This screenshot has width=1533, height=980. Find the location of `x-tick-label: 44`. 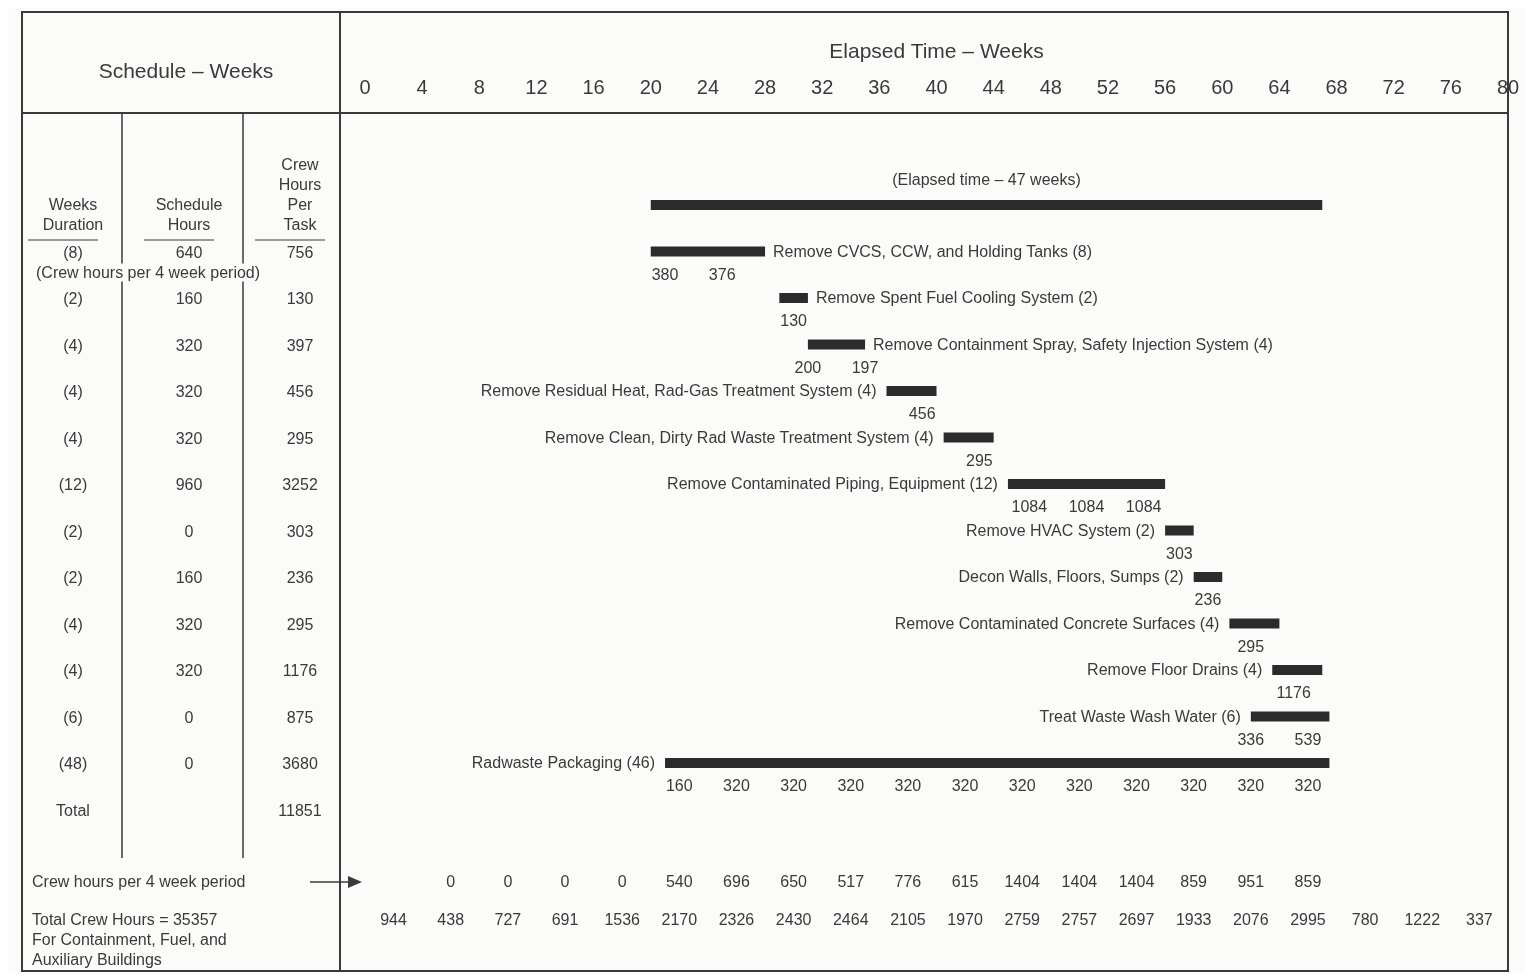

x-tick-label: 44 is located at coordinates (993, 87).